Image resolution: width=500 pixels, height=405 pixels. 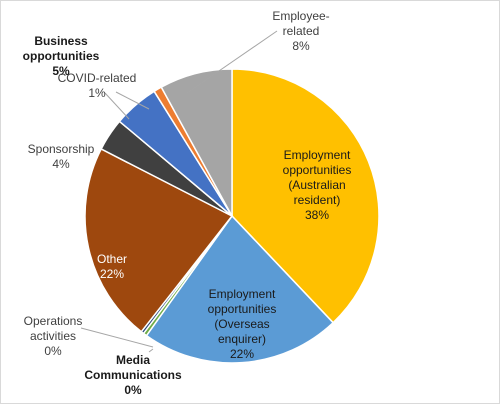 I want to click on slice-name: related, so click(x=301, y=31).